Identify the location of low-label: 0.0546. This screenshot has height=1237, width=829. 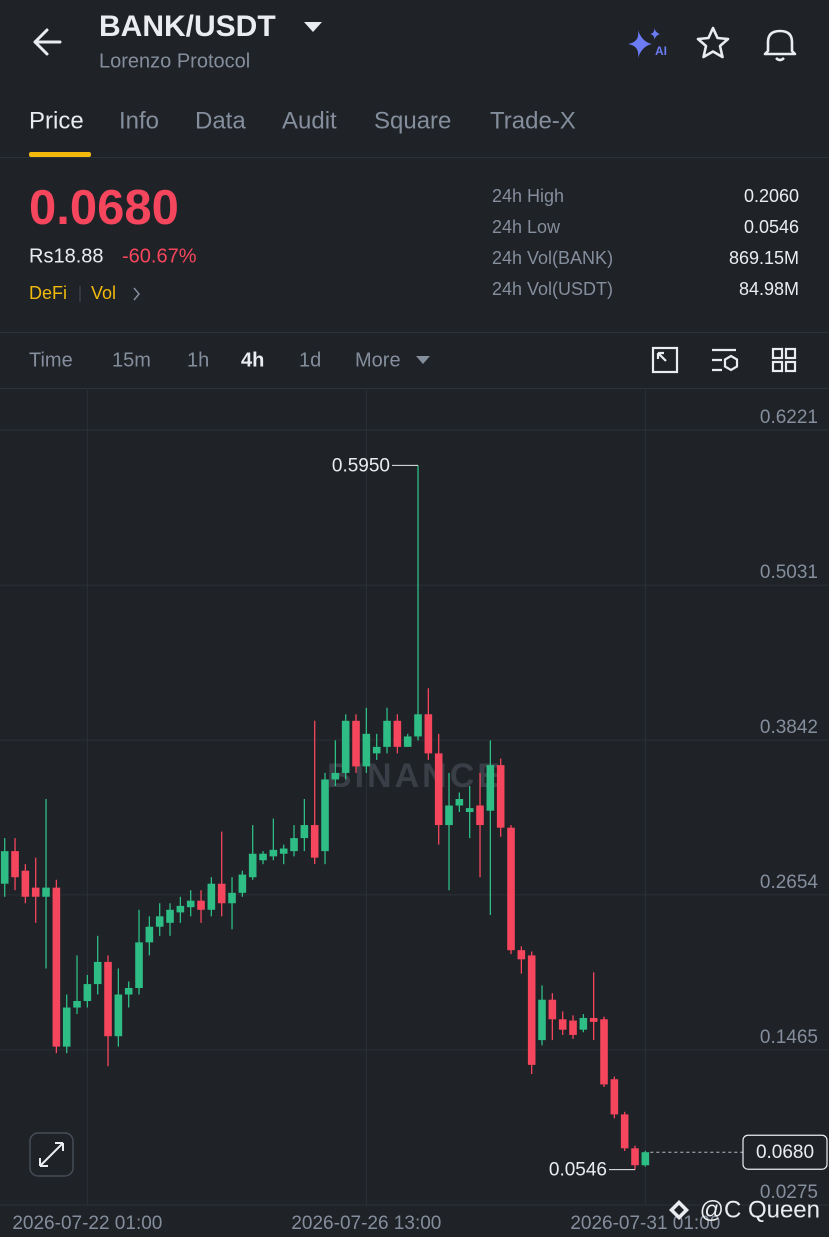
(578, 1170).